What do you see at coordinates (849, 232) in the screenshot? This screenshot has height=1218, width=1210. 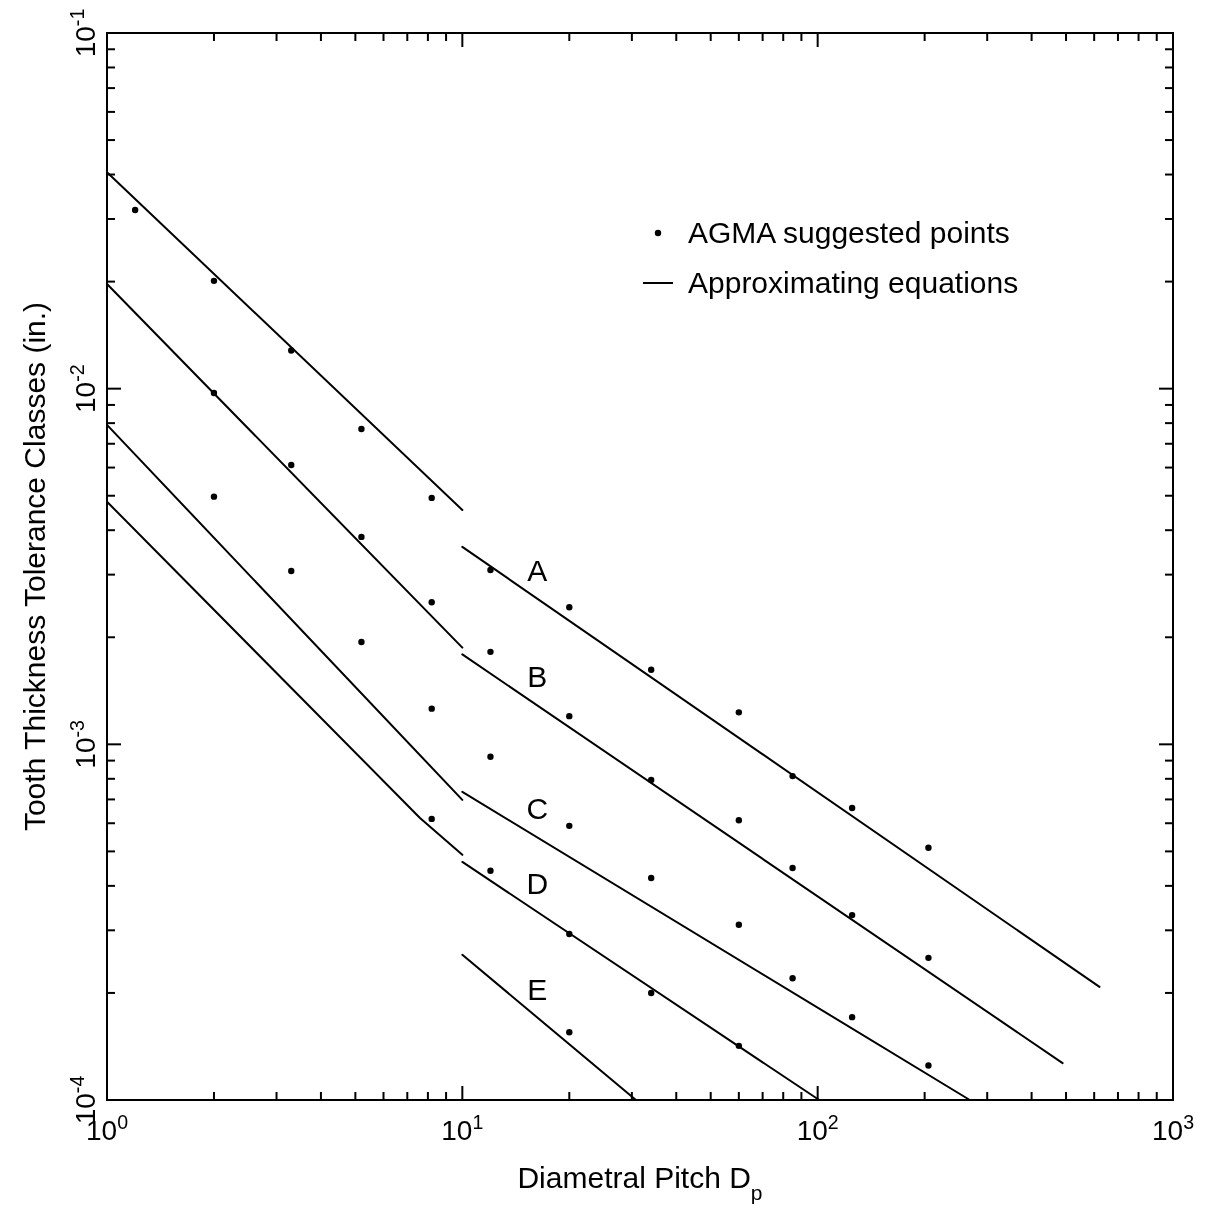 I see `legend-label: AGMA suggested points` at bounding box center [849, 232].